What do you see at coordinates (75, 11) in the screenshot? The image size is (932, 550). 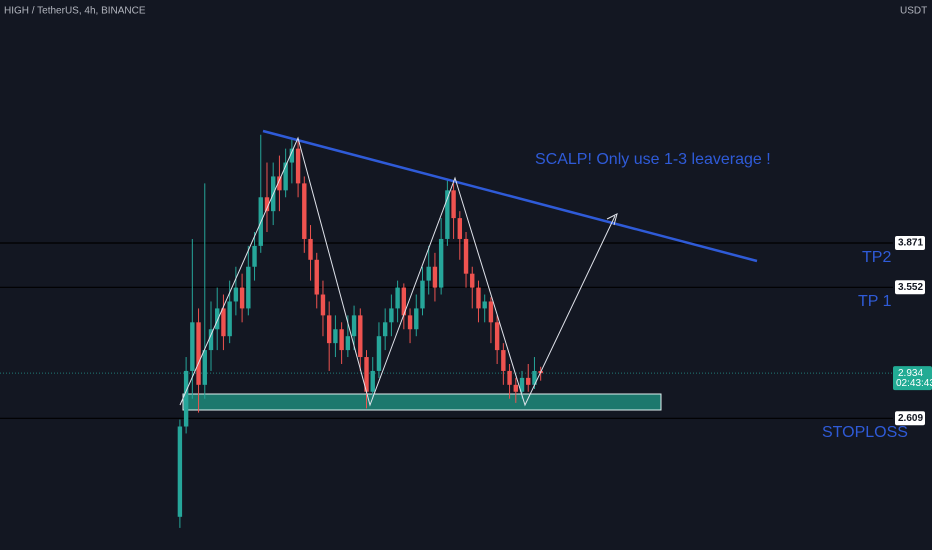 I see `symbol-title: HIGH / TetherUS, 4h, BINANCE` at bounding box center [75, 11].